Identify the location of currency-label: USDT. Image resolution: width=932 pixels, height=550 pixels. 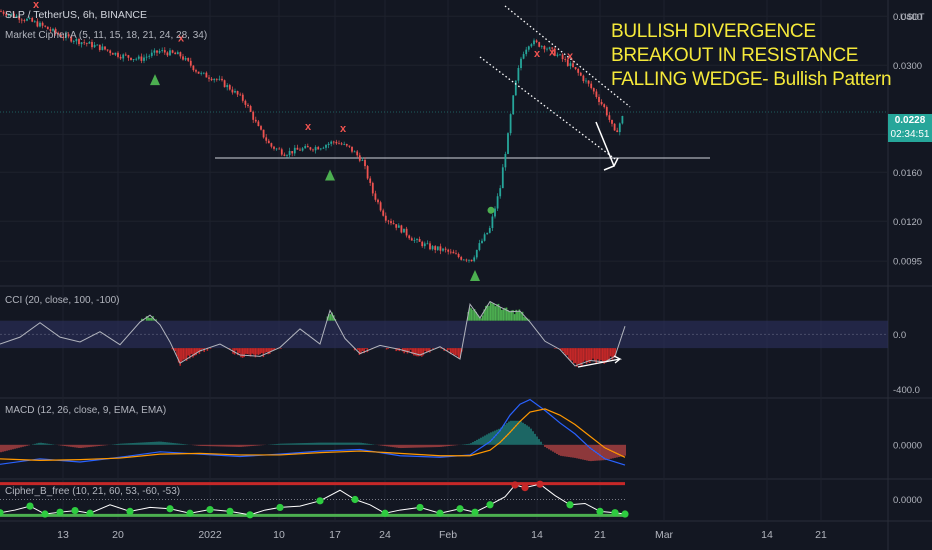
(912, 17).